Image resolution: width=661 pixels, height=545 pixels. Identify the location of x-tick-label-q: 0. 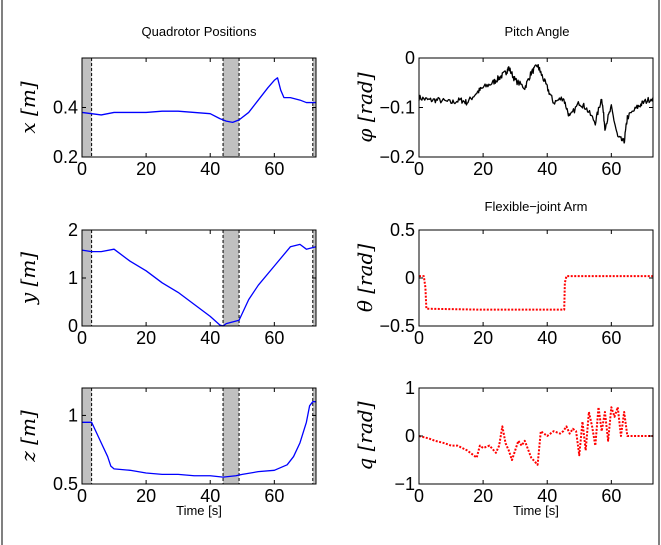
(419, 496).